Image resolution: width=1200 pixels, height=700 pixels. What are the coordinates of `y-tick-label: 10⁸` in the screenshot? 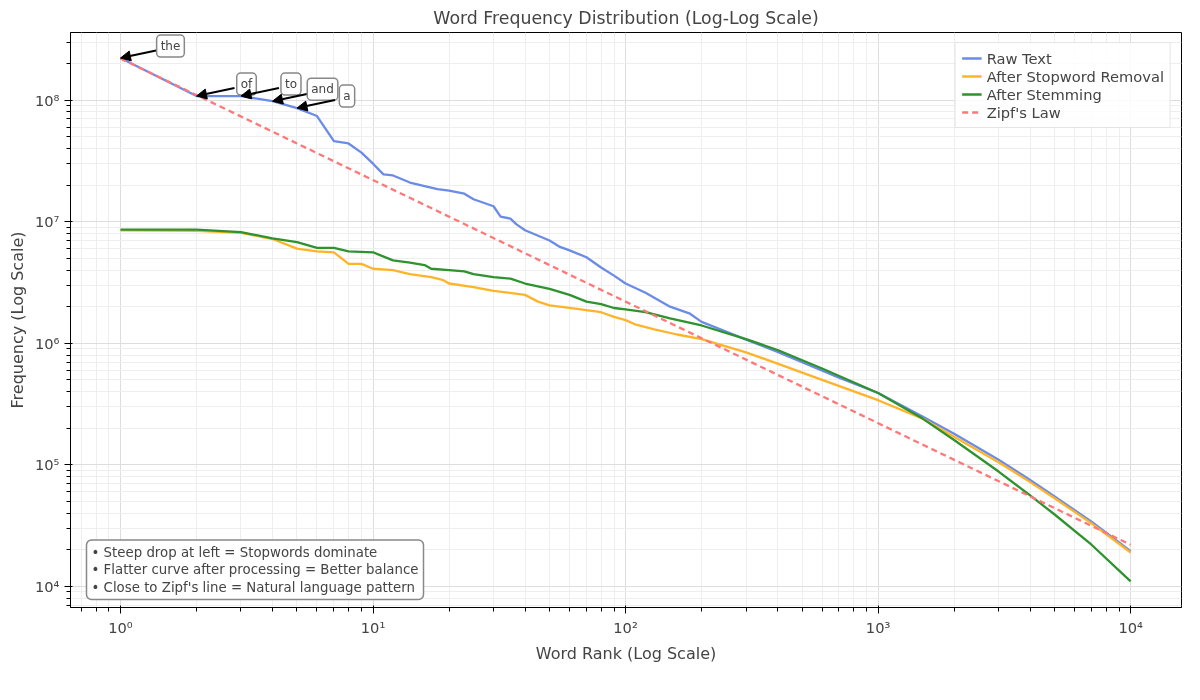 It's located at (47, 100).